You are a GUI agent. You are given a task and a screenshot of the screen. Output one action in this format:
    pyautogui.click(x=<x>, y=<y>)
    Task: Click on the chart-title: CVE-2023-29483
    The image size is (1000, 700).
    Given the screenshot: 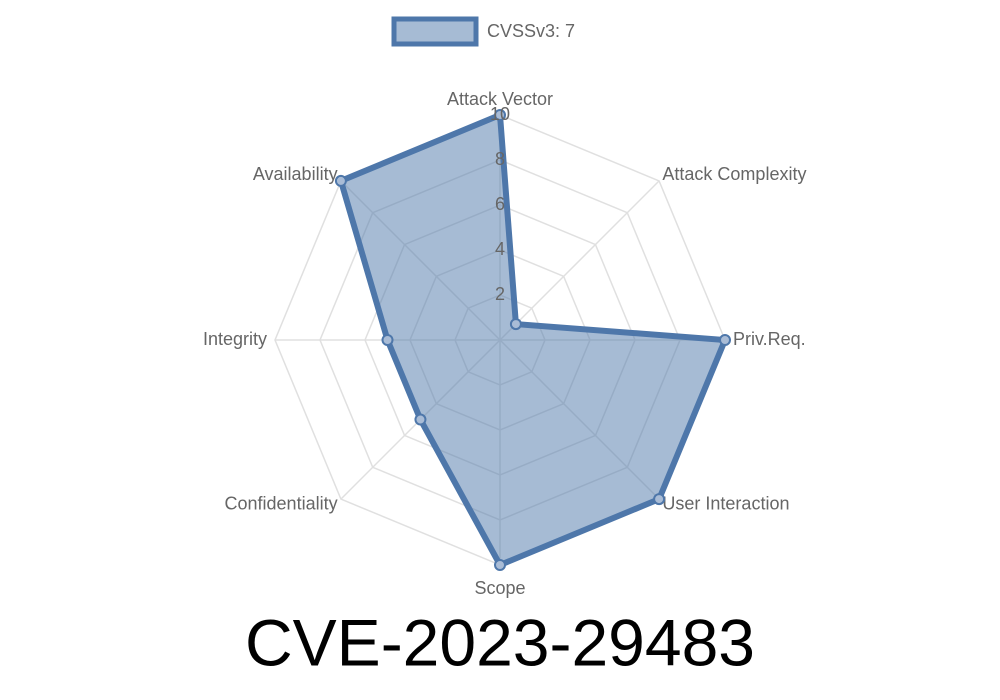 What is the action you would take?
    pyautogui.click(x=500, y=642)
    